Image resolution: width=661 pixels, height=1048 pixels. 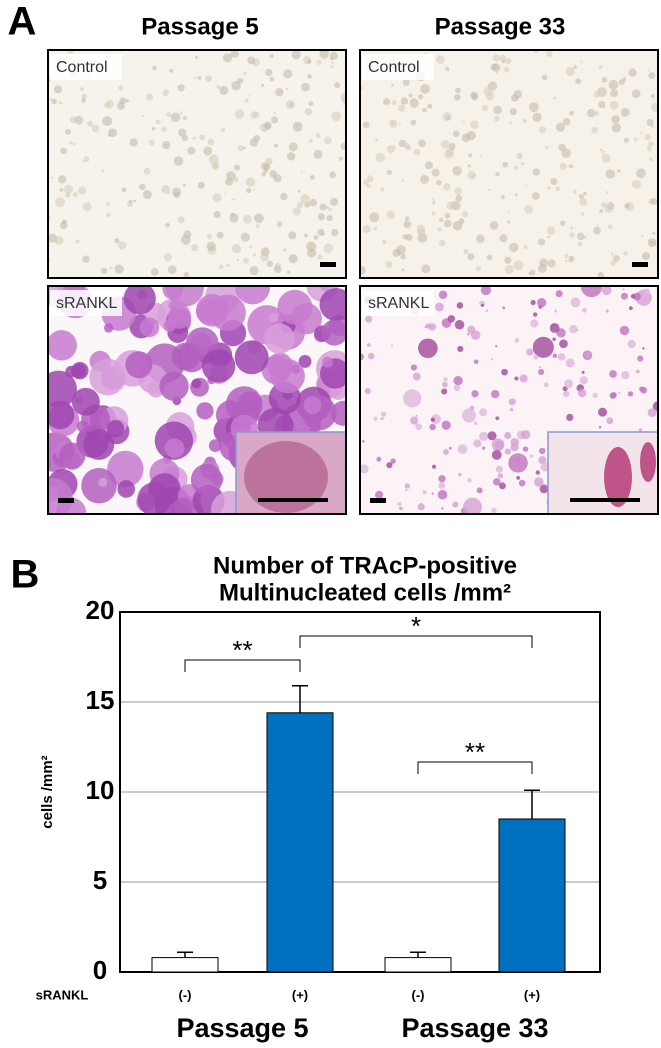 I want to click on significance-mark: **, so click(x=475, y=752).